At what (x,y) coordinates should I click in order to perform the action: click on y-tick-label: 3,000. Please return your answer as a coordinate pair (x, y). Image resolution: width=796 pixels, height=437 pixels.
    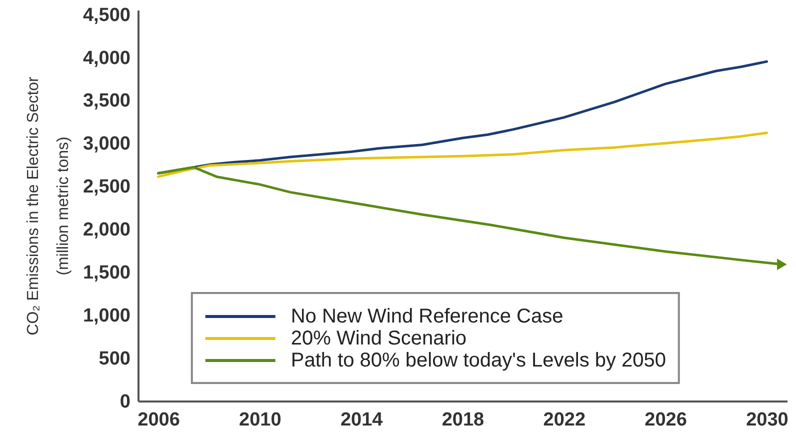
    Looking at the image, I should click on (106, 144).